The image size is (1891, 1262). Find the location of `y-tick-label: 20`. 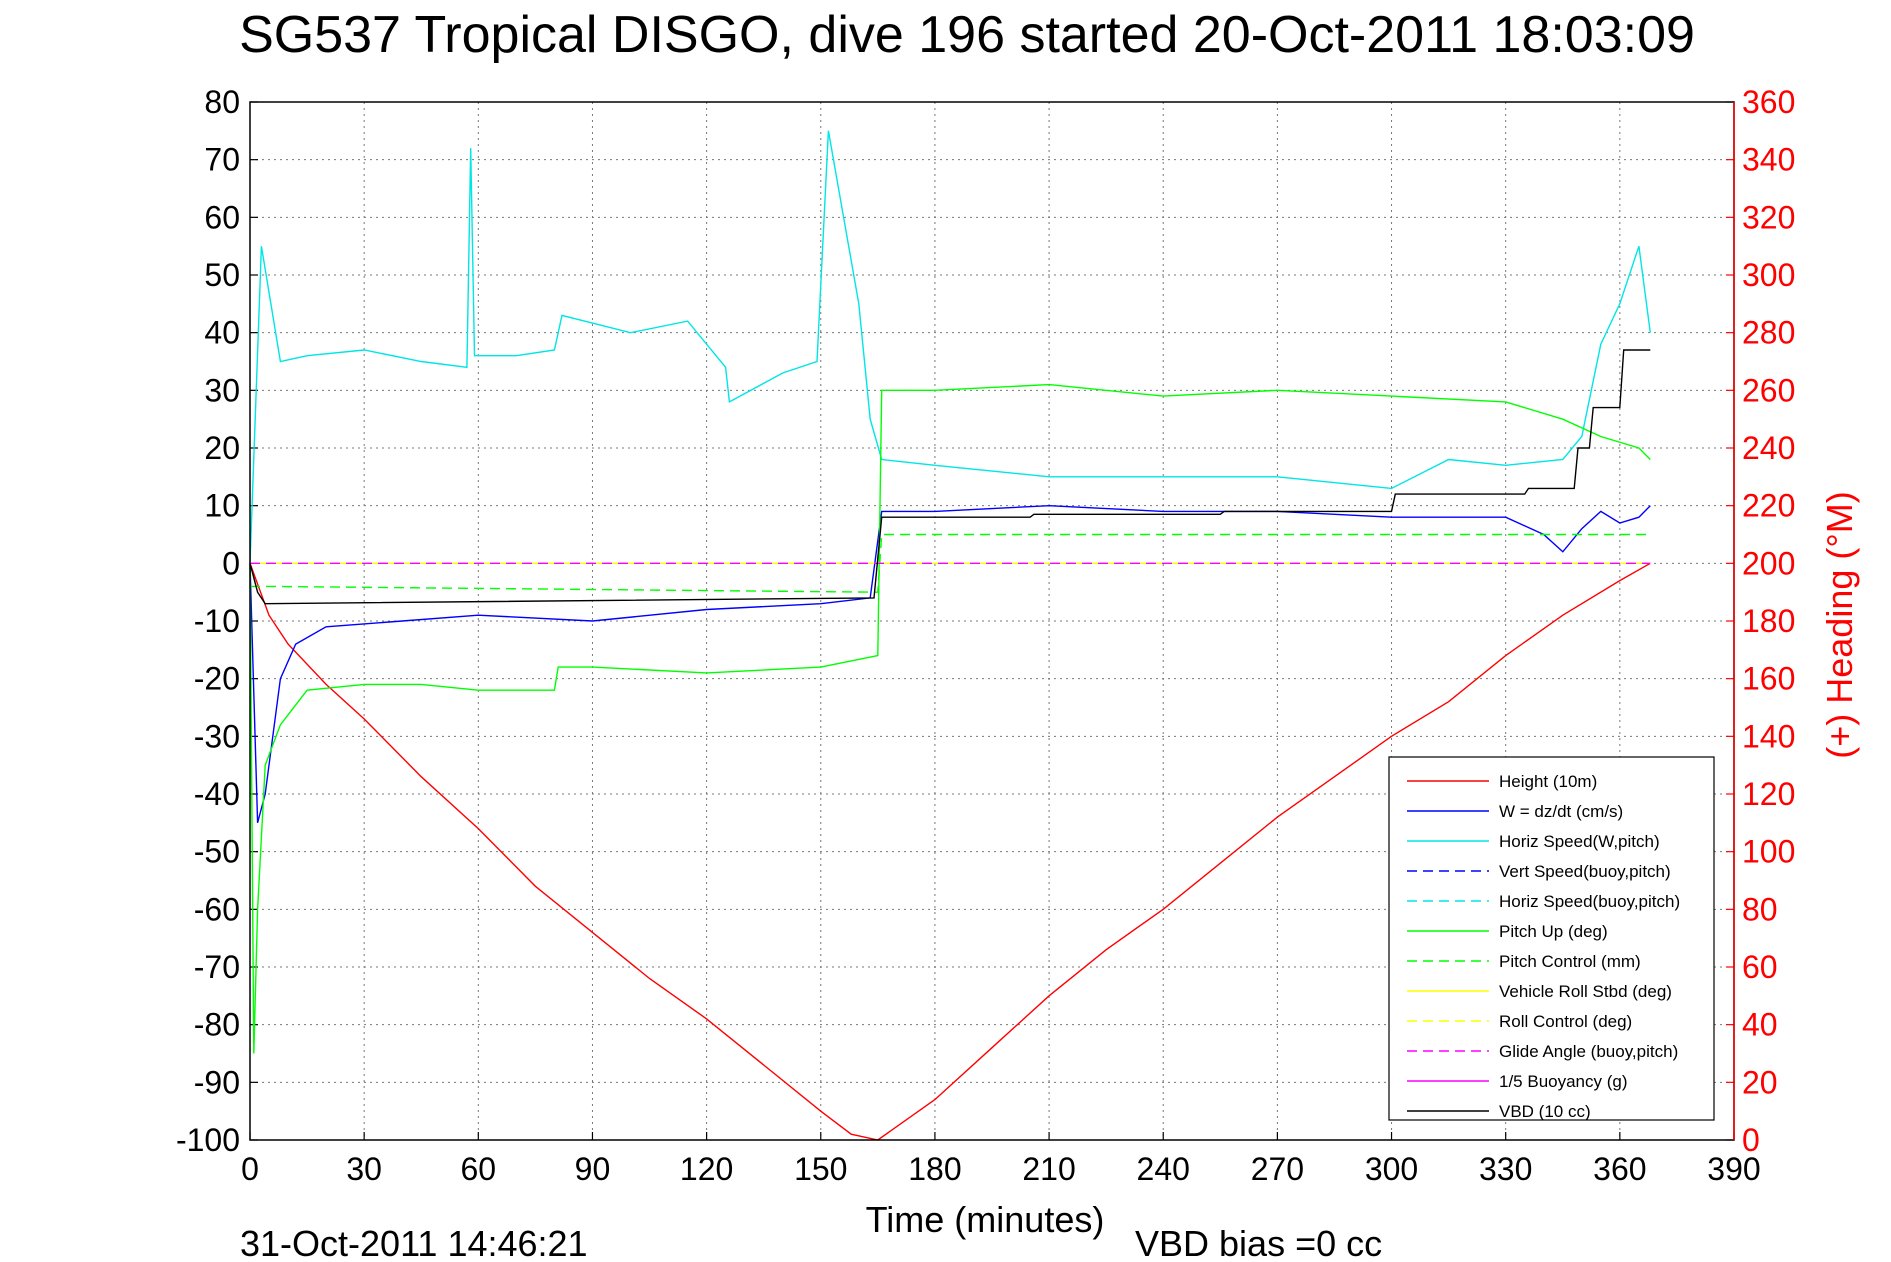

y-tick-label: 20 is located at coordinates (222, 448).